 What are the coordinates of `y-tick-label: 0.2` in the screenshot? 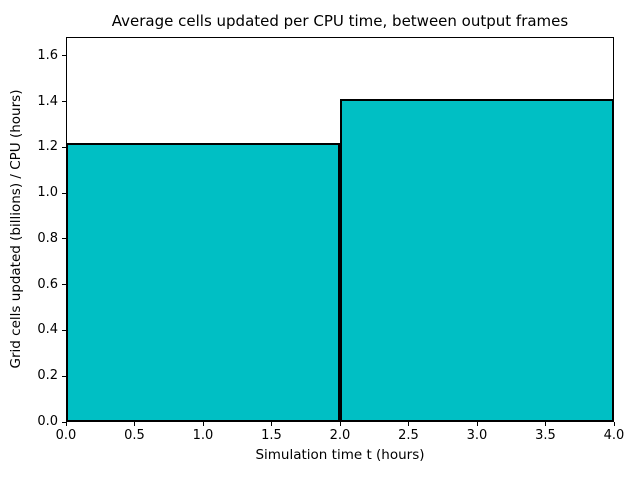 It's located at (47, 376).